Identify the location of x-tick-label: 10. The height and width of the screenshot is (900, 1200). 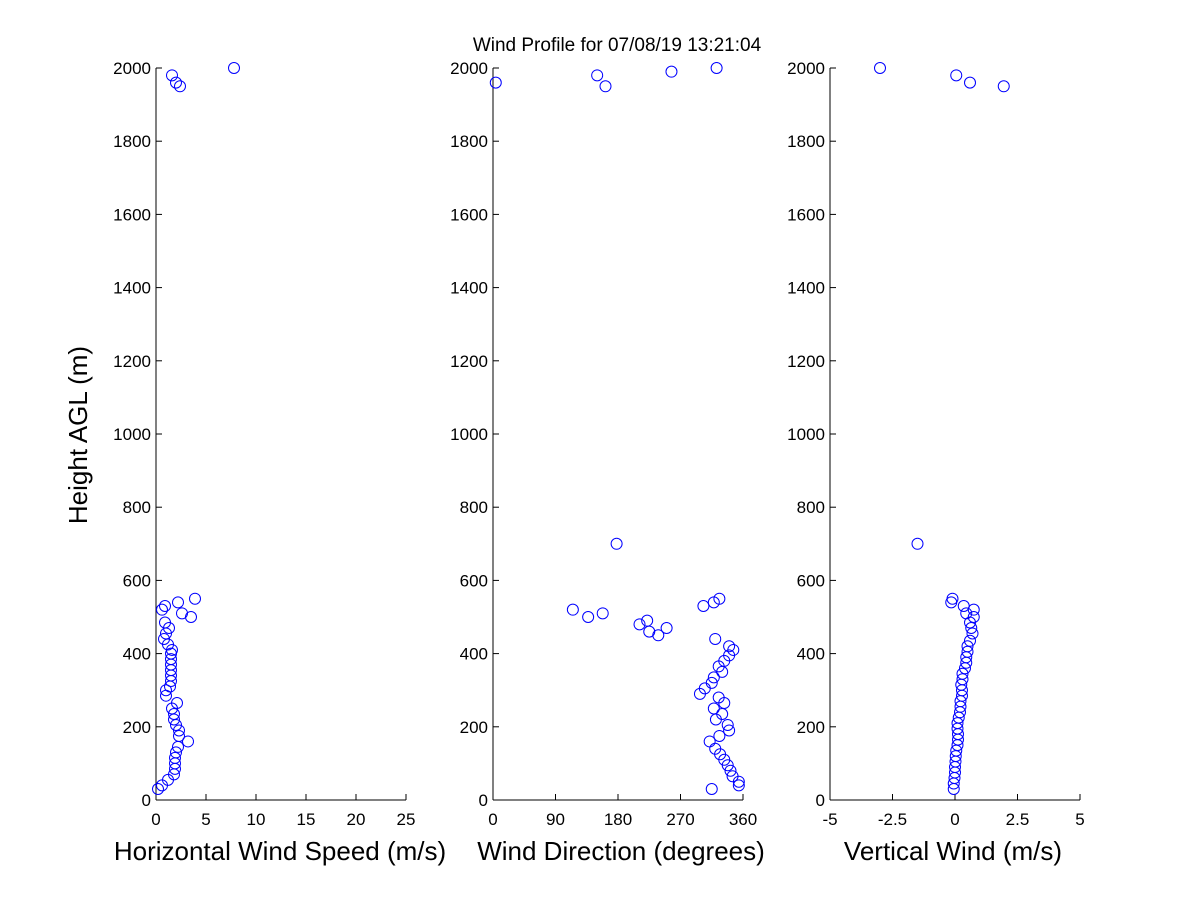
(256, 819).